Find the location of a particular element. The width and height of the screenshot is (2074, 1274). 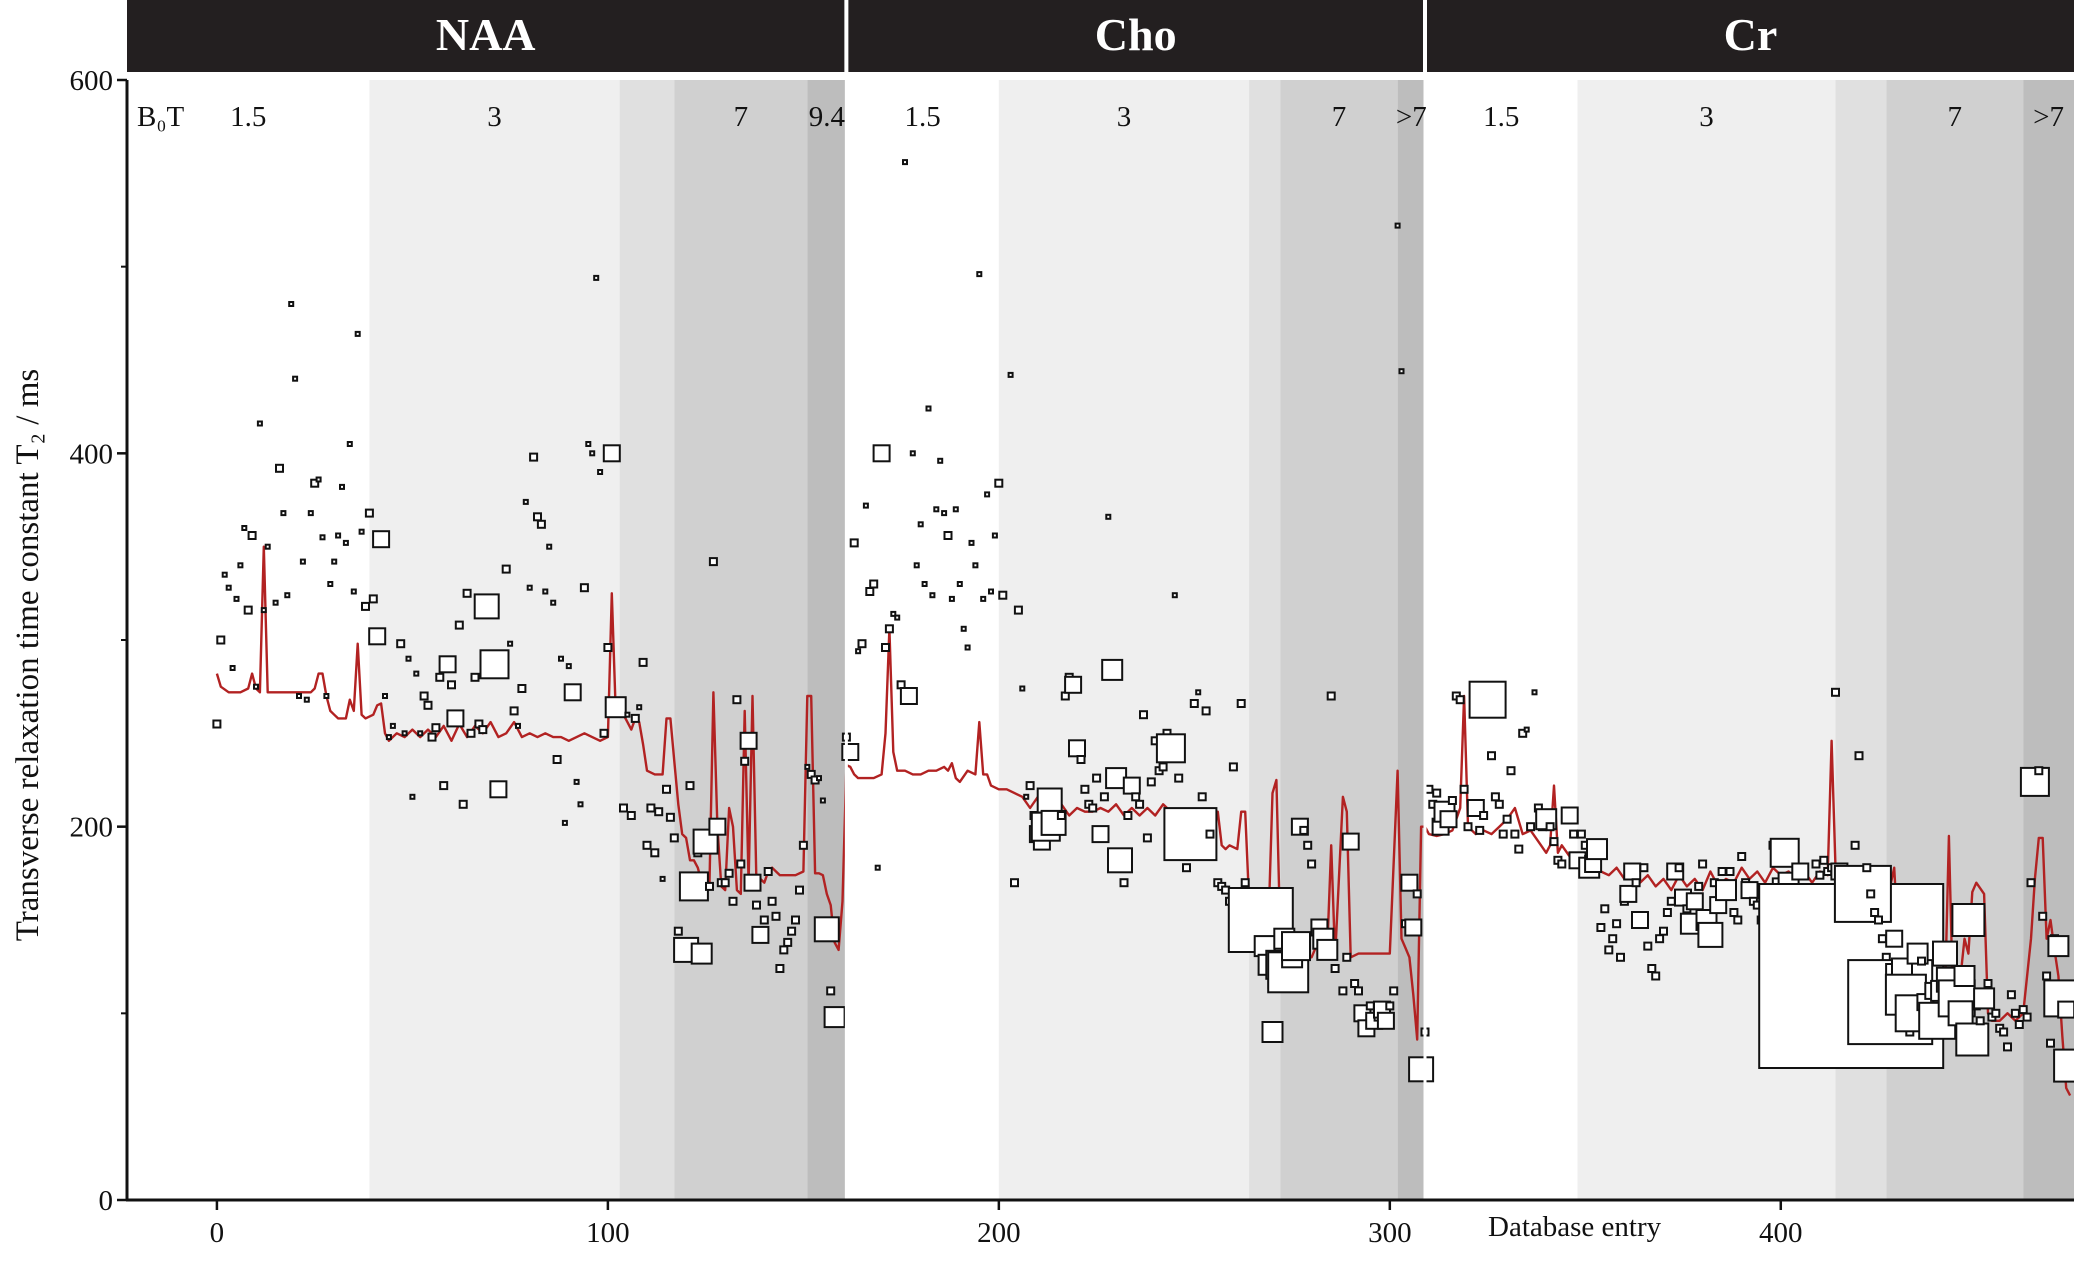

field-strength-labels: 1.5 3 7 9.4 1.5 3 7 >7 1.5 3 7 >7 is located at coordinates (1147, 117).